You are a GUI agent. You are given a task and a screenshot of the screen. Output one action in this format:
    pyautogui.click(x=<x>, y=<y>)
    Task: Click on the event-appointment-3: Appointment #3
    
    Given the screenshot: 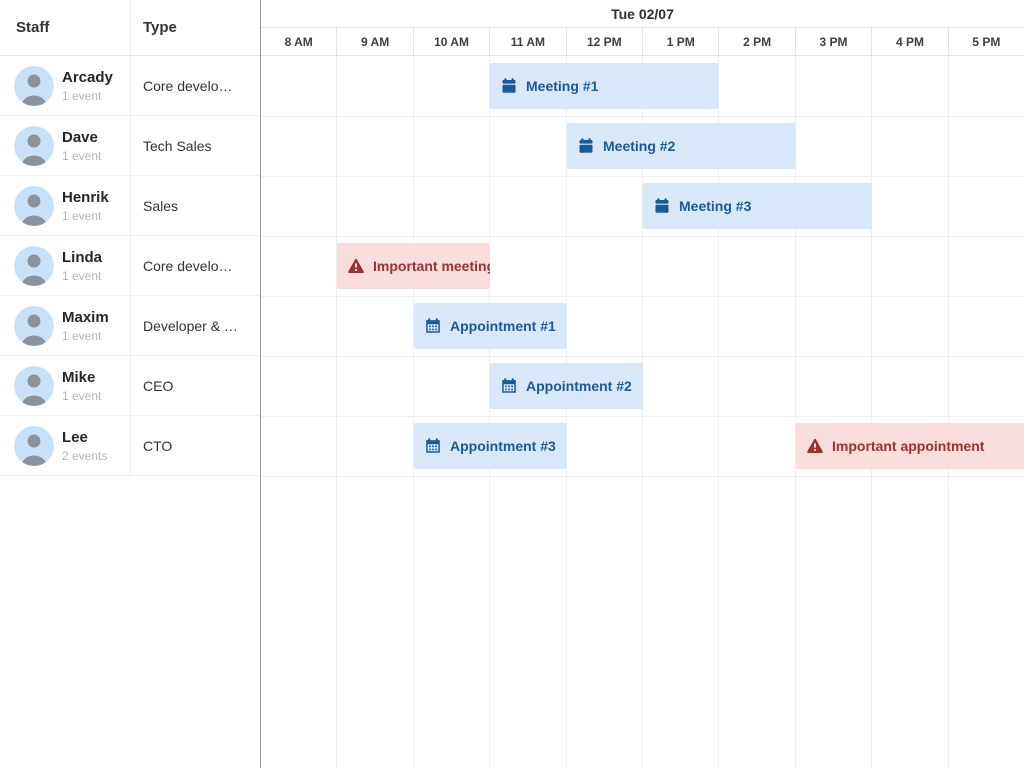 What is the action you would take?
    pyautogui.click(x=490, y=446)
    